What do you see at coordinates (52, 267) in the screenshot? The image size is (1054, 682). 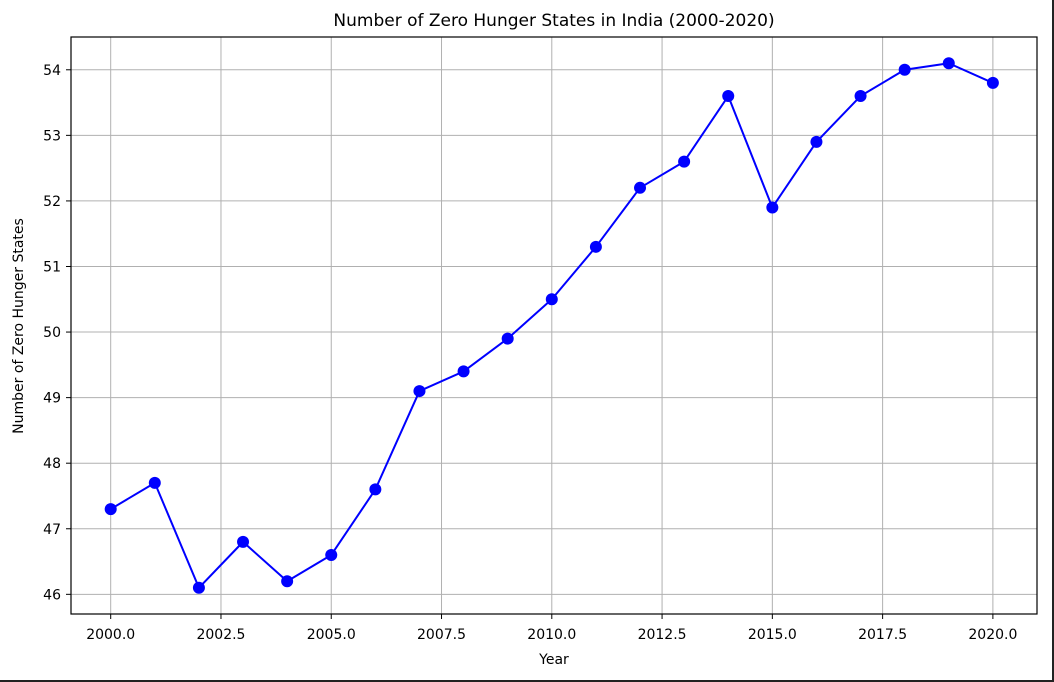 I see `y-tick-label: 51` at bounding box center [52, 267].